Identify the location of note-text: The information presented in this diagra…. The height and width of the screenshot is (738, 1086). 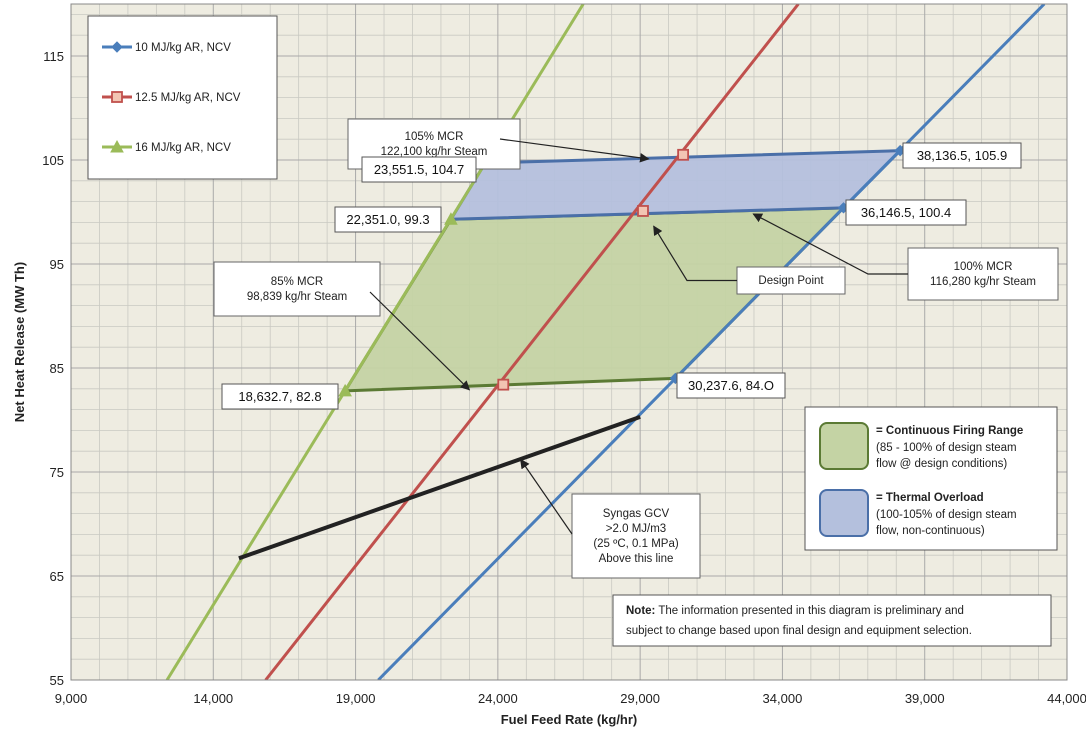
(809, 611).